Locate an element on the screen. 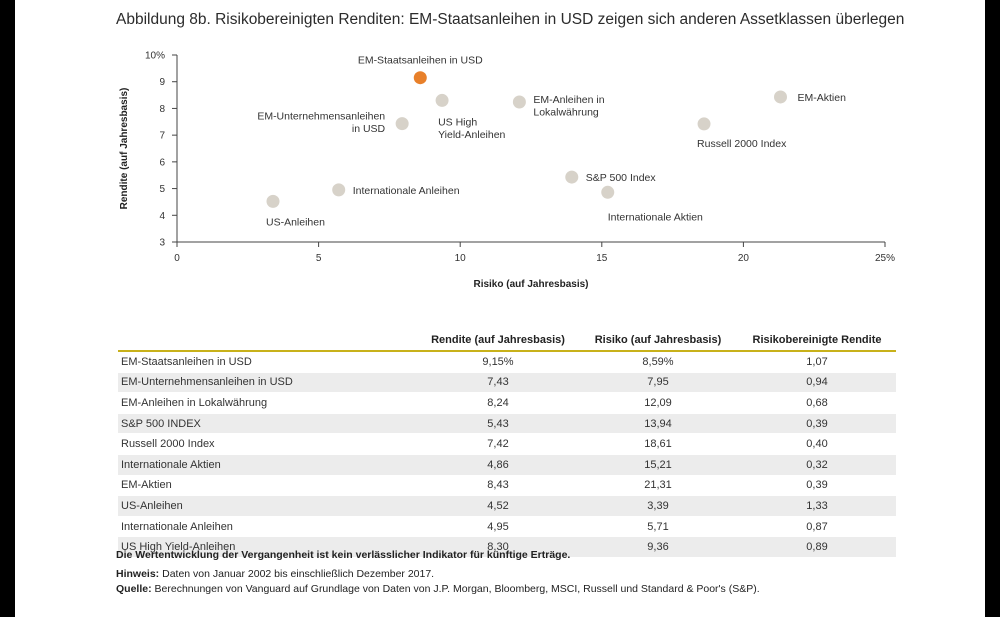 The height and width of the screenshot is (617, 1000). data-point-label: S&P 500 Index is located at coordinates (621, 178).